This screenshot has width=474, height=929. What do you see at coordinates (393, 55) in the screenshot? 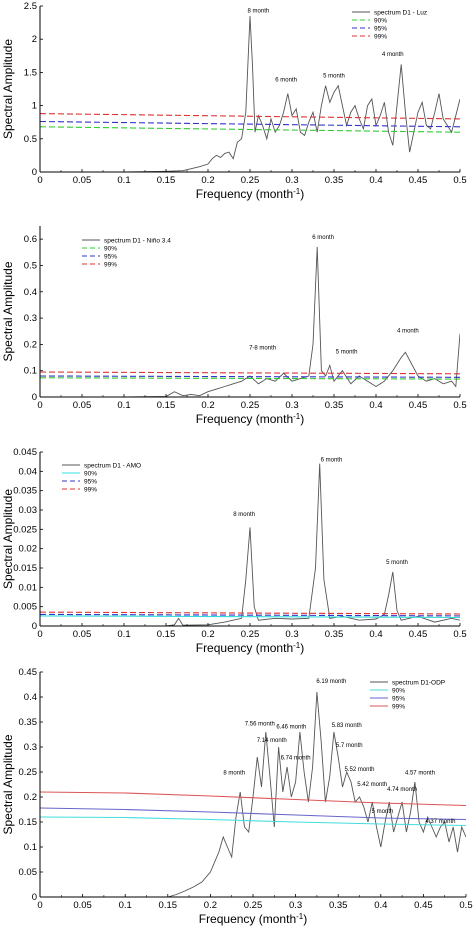
I see `peak-annotation: 4 month` at bounding box center [393, 55].